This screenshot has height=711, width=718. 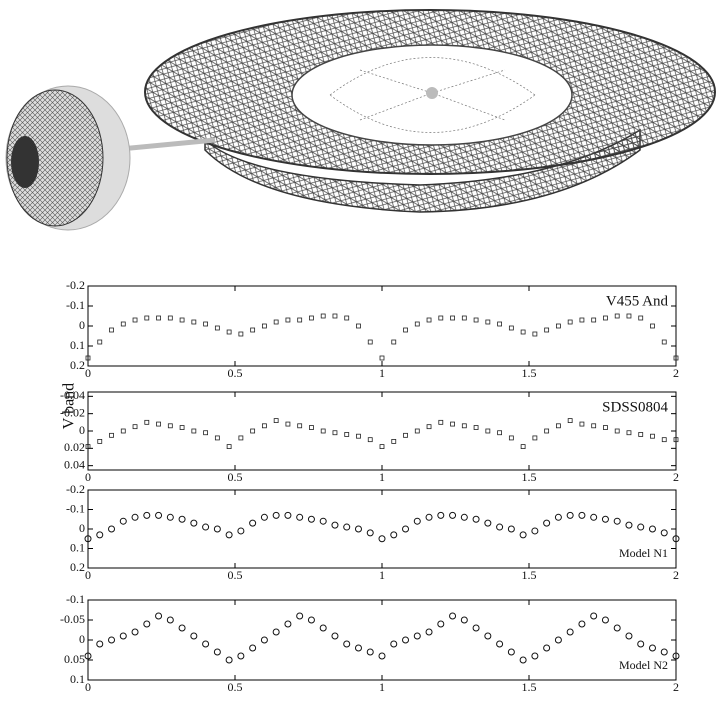 What do you see at coordinates (643, 553) in the screenshot?
I see `panel-label: Model N1` at bounding box center [643, 553].